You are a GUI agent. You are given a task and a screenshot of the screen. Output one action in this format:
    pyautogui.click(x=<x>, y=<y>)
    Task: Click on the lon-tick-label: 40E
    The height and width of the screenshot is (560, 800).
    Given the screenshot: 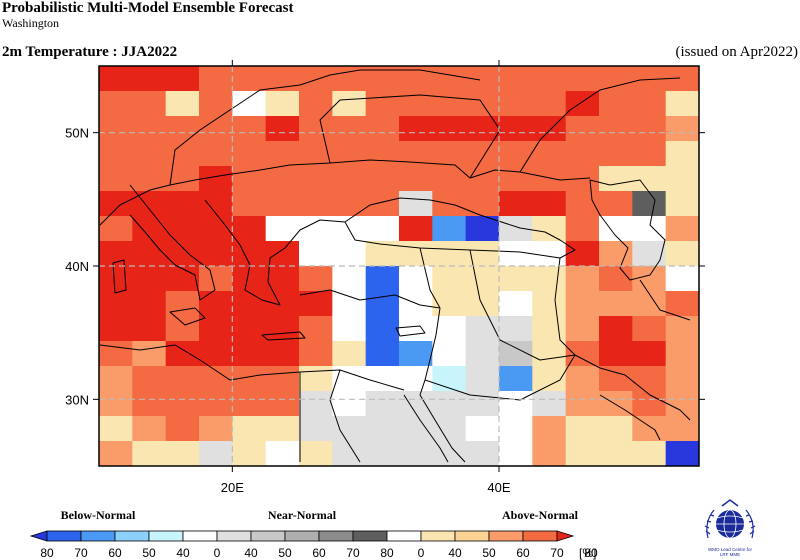 What is the action you would take?
    pyautogui.click(x=498, y=487)
    